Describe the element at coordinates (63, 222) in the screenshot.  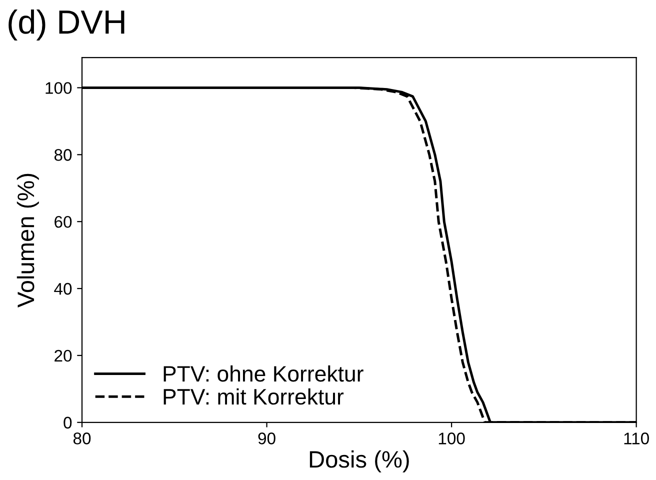
I see `y-tick-label: 60` at that location.